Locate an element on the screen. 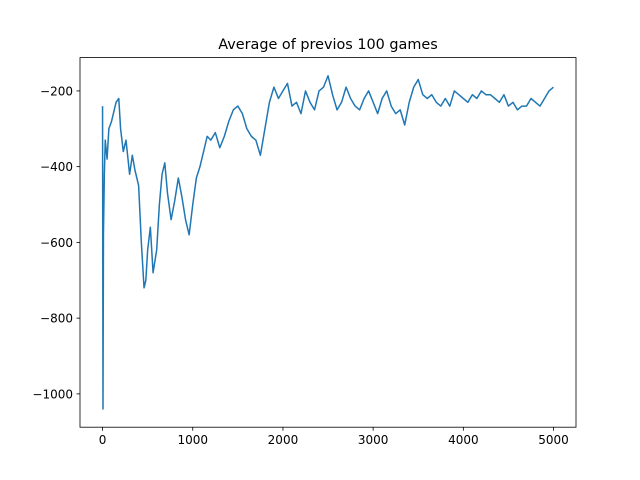 The image size is (640, 480). y-tick-label: −800 is located at coordinates (56, 319).